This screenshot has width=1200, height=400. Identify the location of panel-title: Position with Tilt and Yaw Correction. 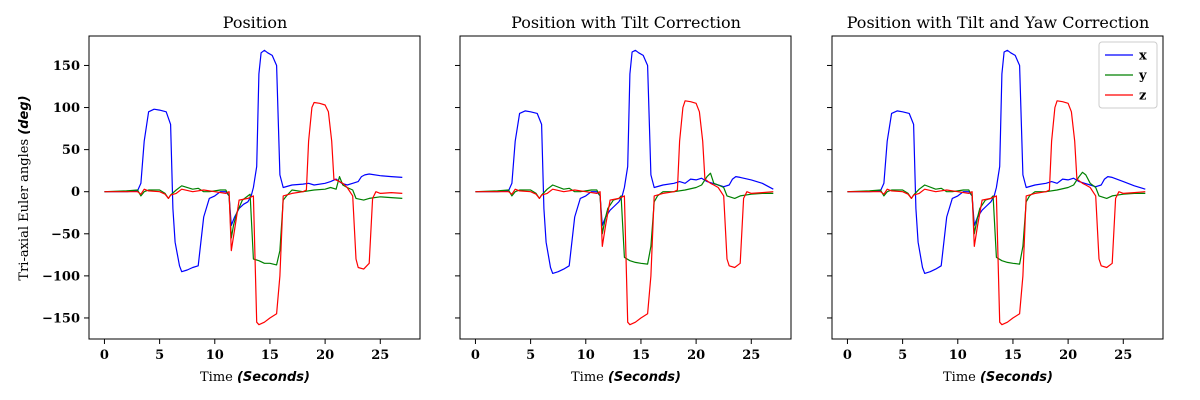
(998, 22).